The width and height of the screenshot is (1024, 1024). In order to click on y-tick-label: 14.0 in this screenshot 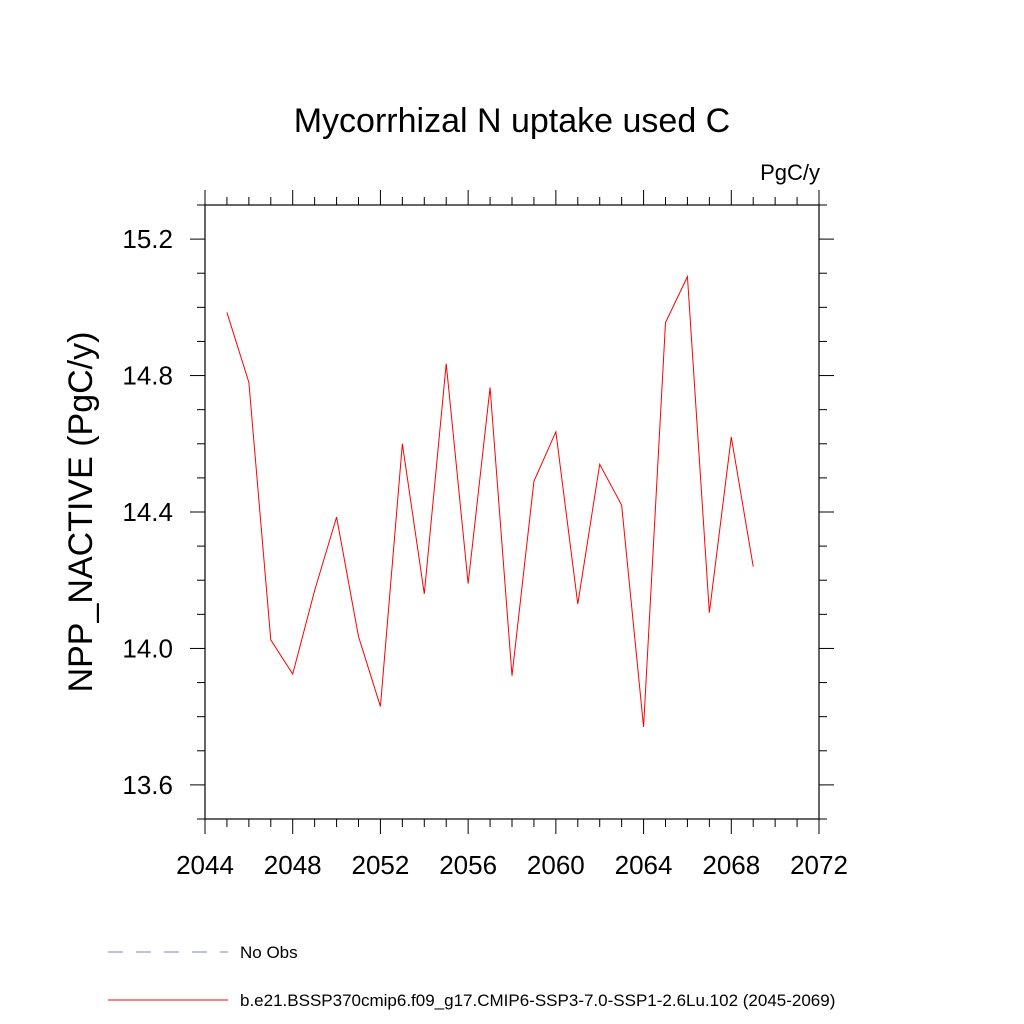, I will do `click(147, 648)`.